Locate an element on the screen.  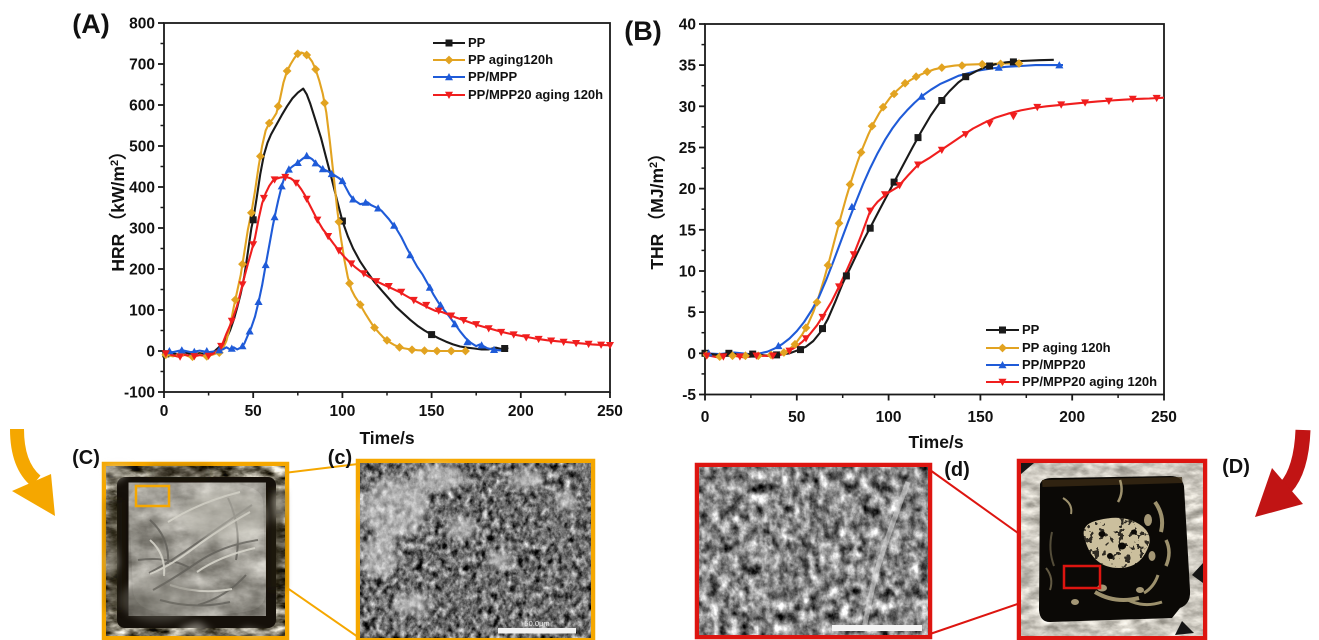
svg-text: 40 is located at coordinates (687, 25).